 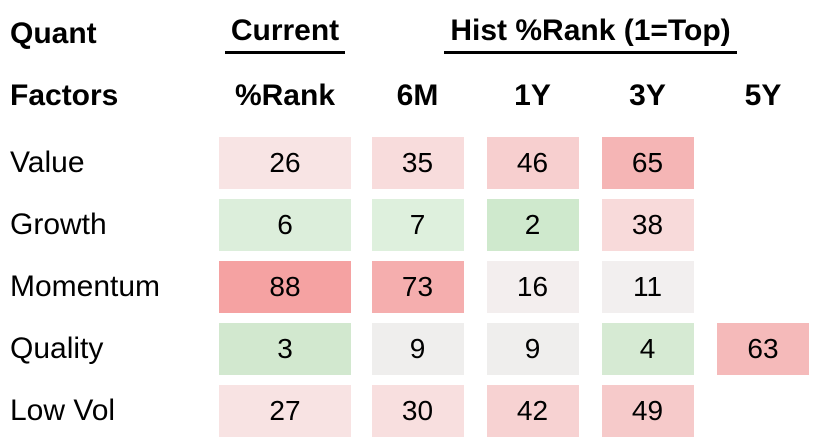 I want to click on table-row-label-cell: Value, so click(x=105, y=163).